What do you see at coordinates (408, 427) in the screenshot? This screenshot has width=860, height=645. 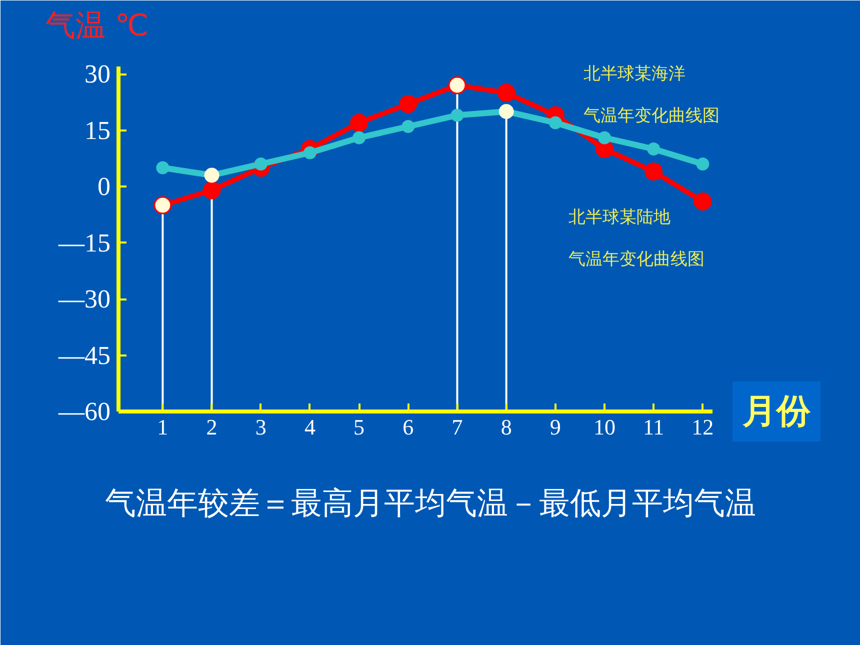 I see `x-tick-label: 6` at bounding box center [408, 427].